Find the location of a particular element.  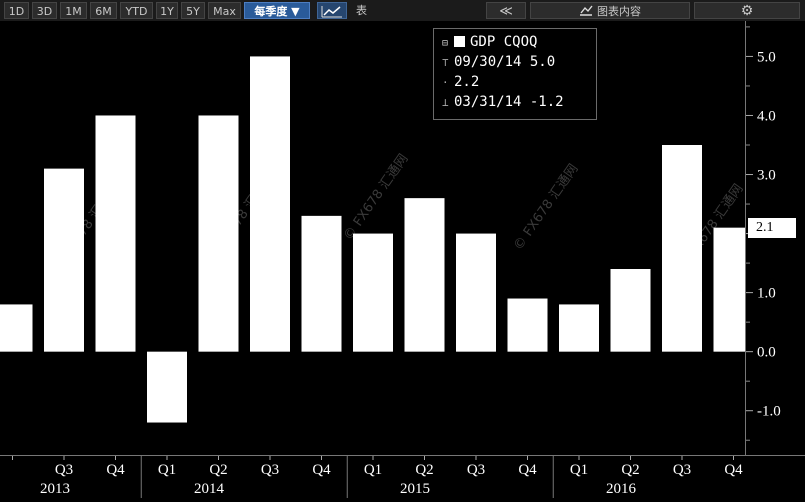

range-max-button: Max is located at coordinates (224, 10).